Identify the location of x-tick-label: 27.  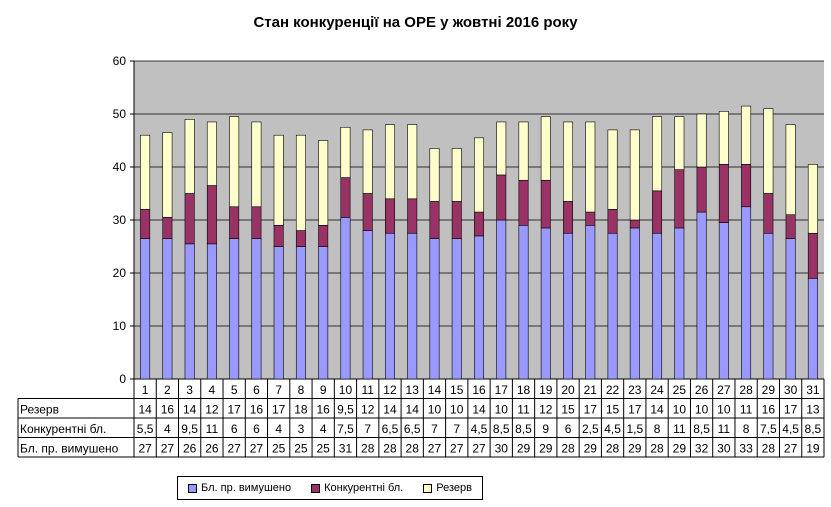
(724, 390).